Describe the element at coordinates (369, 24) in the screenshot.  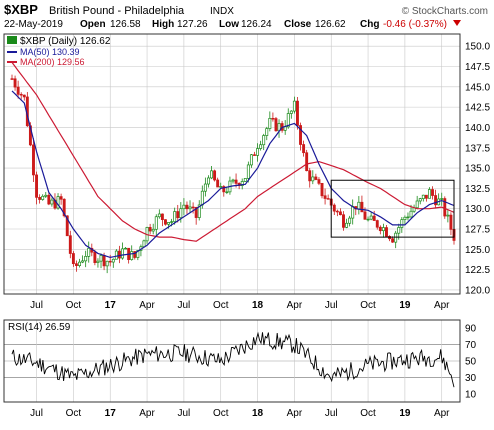
I see `chg-label: Chg` at that location.